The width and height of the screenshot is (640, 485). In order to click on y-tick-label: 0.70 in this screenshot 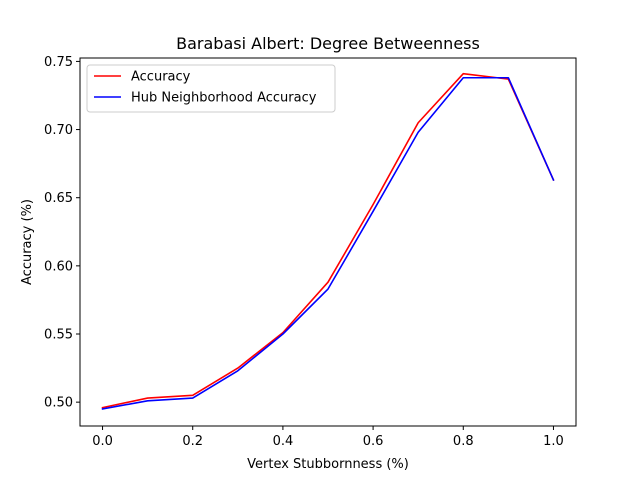, I will do `click(58, 130)`.